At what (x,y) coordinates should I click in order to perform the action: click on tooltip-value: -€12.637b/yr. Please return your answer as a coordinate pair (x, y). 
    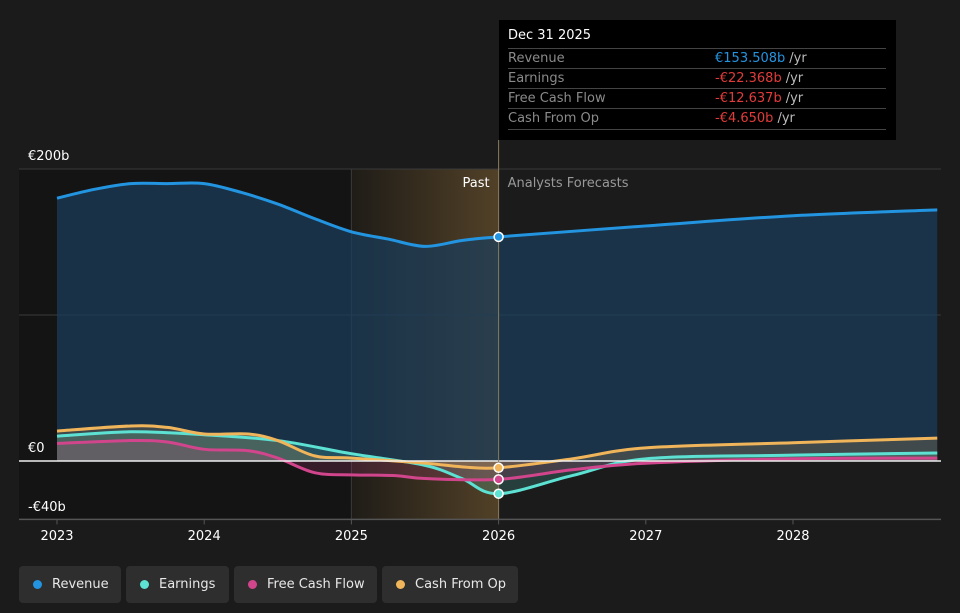
    Looking at the image, I should click on (759, 98).